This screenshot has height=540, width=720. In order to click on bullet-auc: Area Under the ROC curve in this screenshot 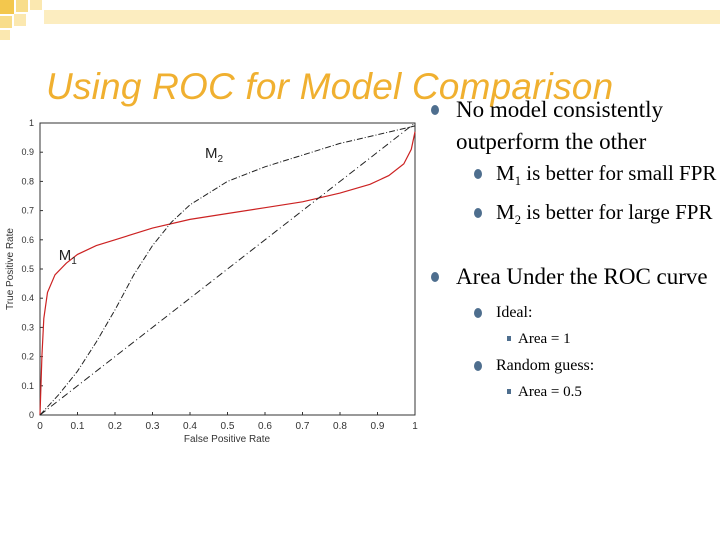, I will do `click(573, 277)`.